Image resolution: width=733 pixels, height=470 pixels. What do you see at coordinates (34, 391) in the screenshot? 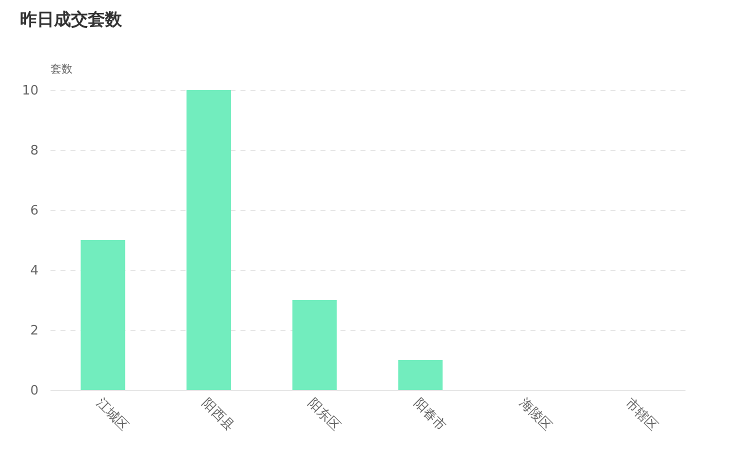
I see `y-tick-label: 0` at bounding box center [34, 391].